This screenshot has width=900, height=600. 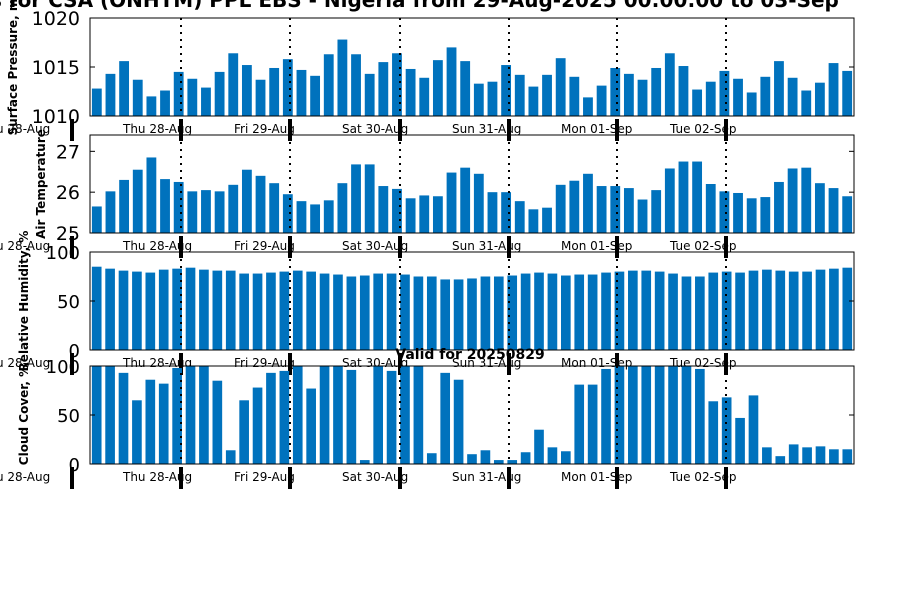 What do you see at coordinates (74, 351) in the screenshot?
I see `y-tick-label: 0` at bounding box center [74, 351].